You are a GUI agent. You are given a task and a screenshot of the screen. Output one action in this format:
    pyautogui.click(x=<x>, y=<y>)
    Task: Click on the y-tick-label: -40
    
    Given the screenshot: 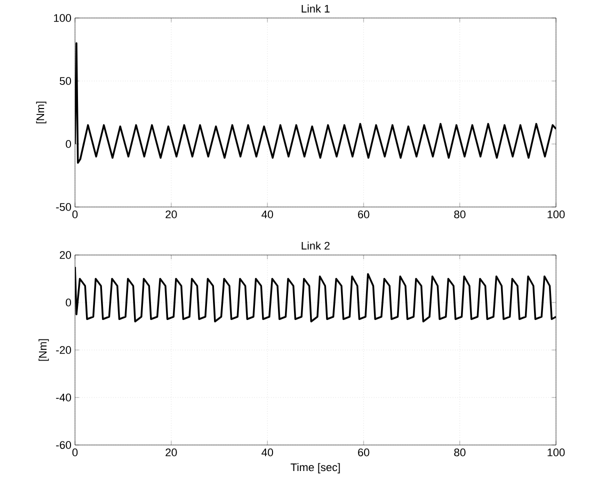 What is the action you would take?
    pyautogui.click(x=64, y=398)
    